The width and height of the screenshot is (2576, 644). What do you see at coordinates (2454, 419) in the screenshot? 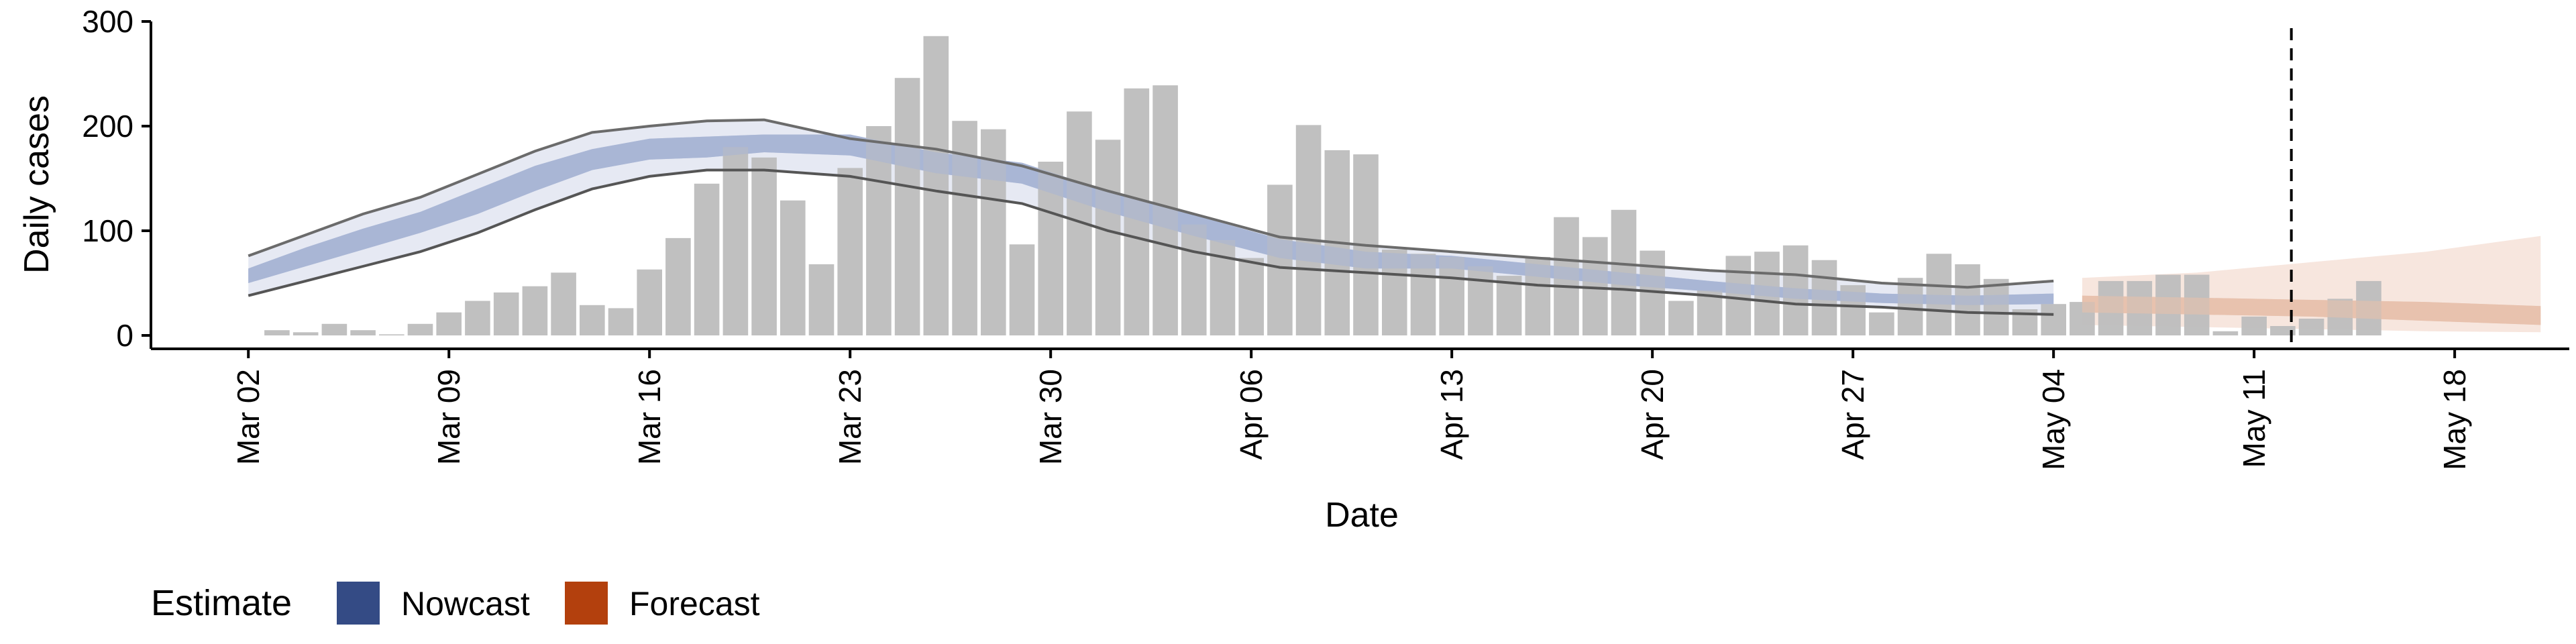
I see `x-tick-label: May 18` at bounding box center [2454, 419].